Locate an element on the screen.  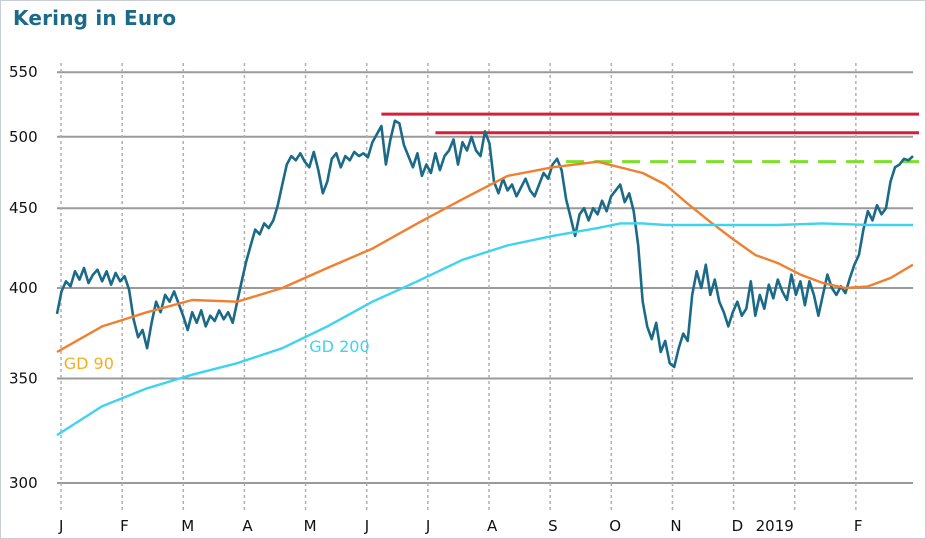
x-tick-label: S is located at coordinates (553, 526).